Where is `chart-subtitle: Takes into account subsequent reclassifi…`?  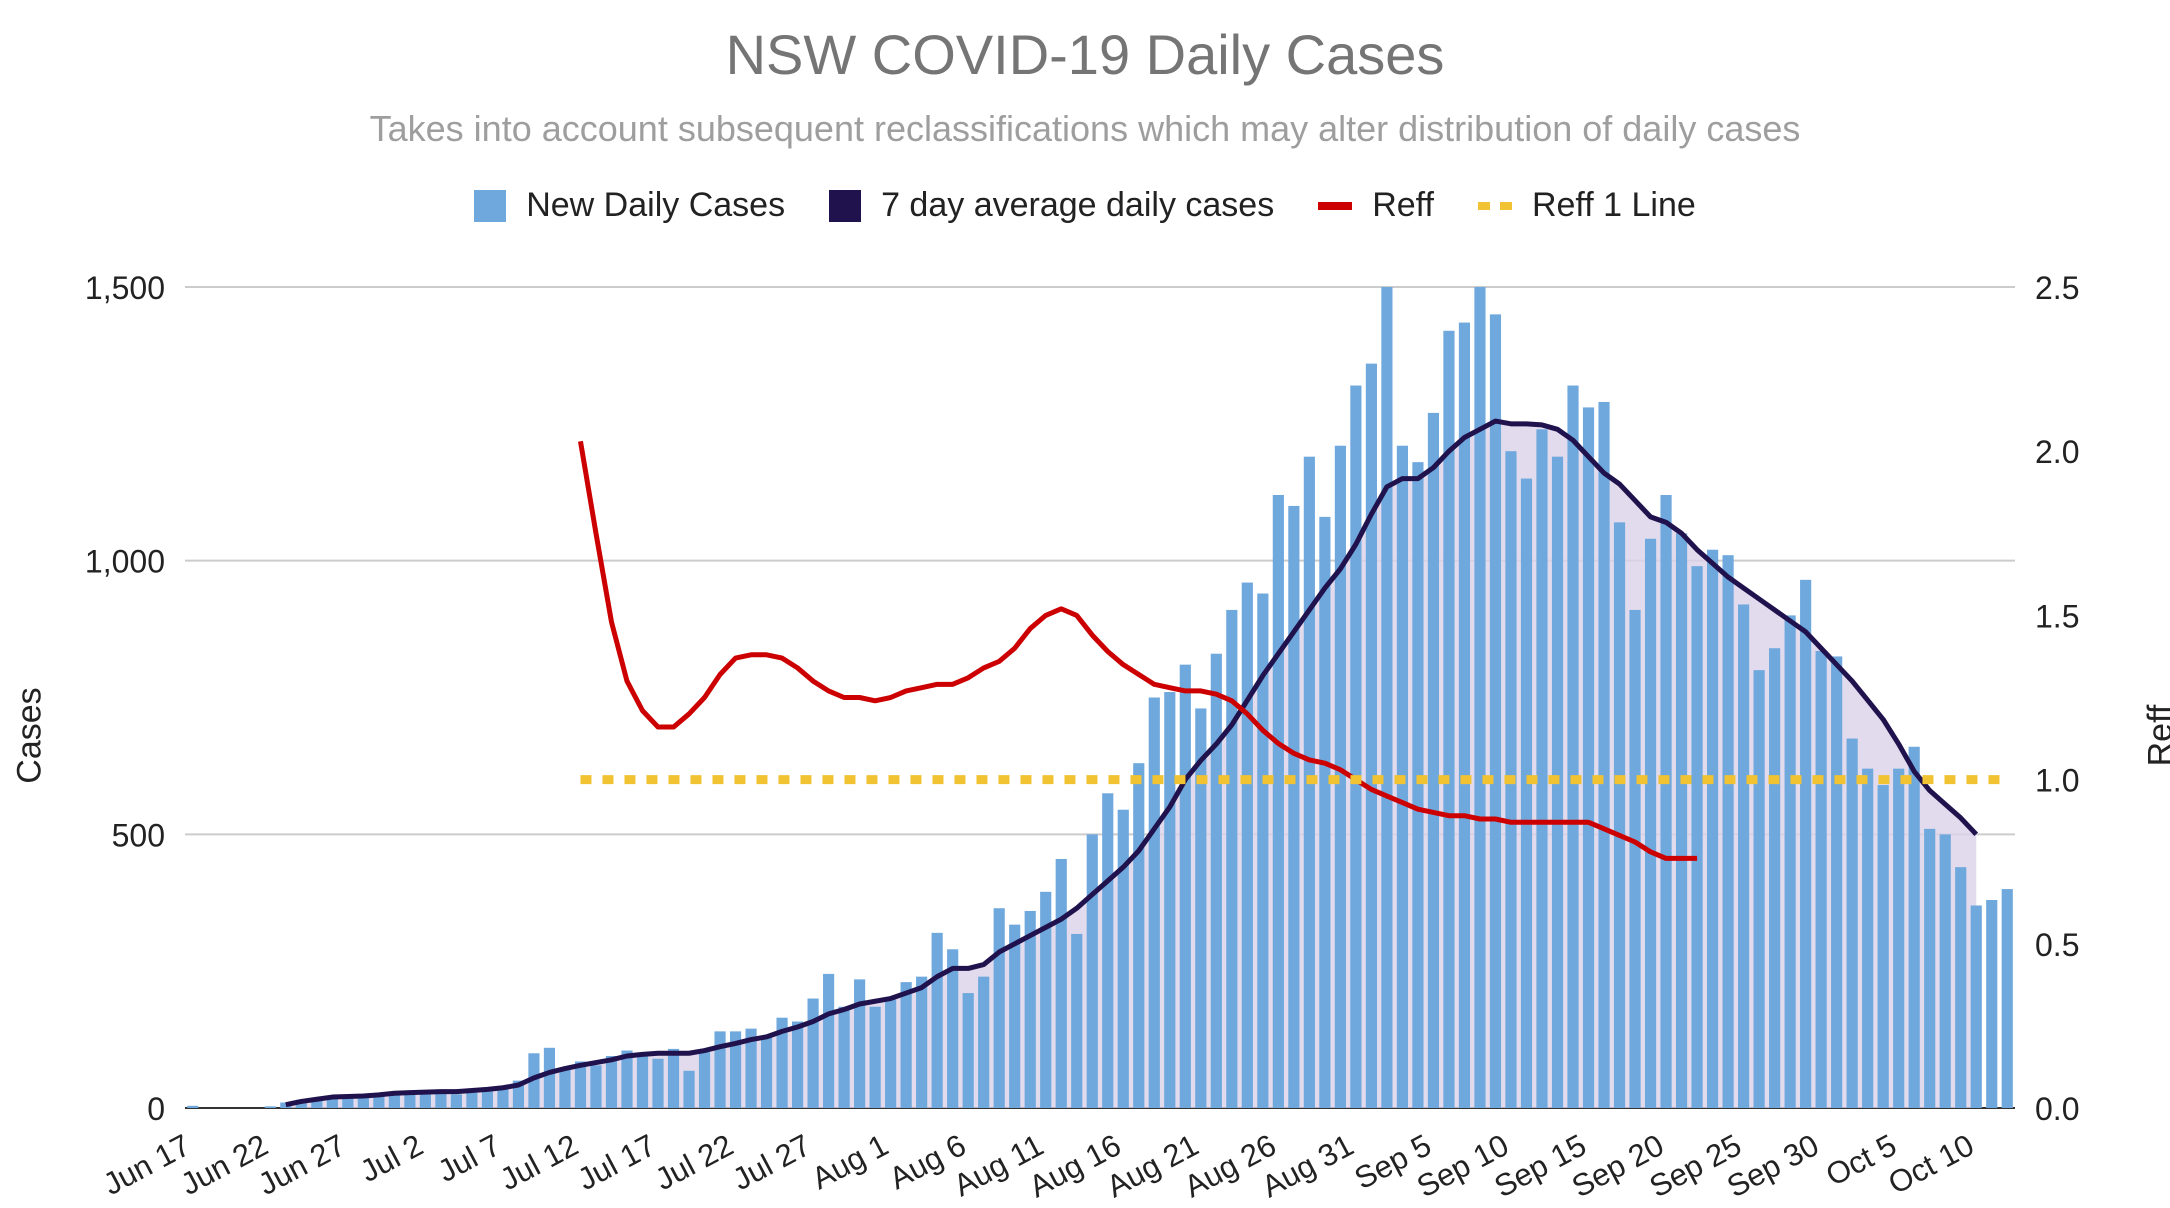 chart-subtitle: Takes into account subsequent reclassifi… is located at coordinates (1085, 128).